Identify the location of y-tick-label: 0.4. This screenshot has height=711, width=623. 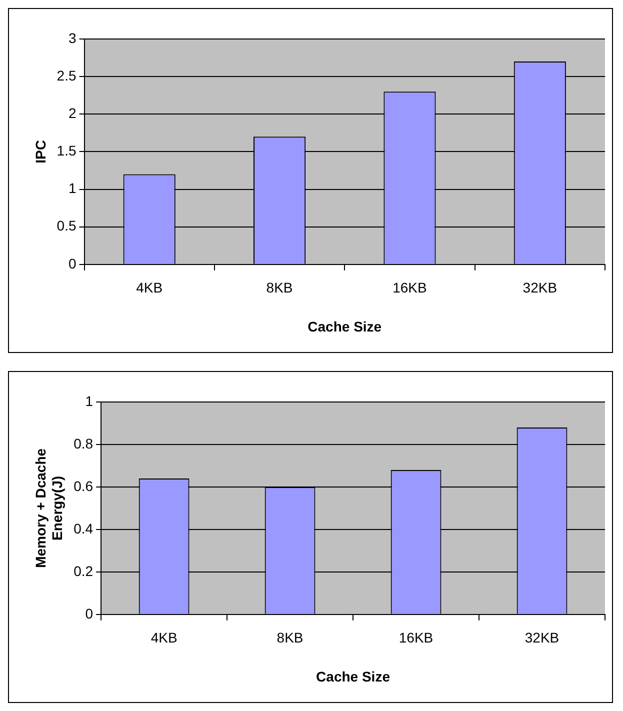
(84, 528).